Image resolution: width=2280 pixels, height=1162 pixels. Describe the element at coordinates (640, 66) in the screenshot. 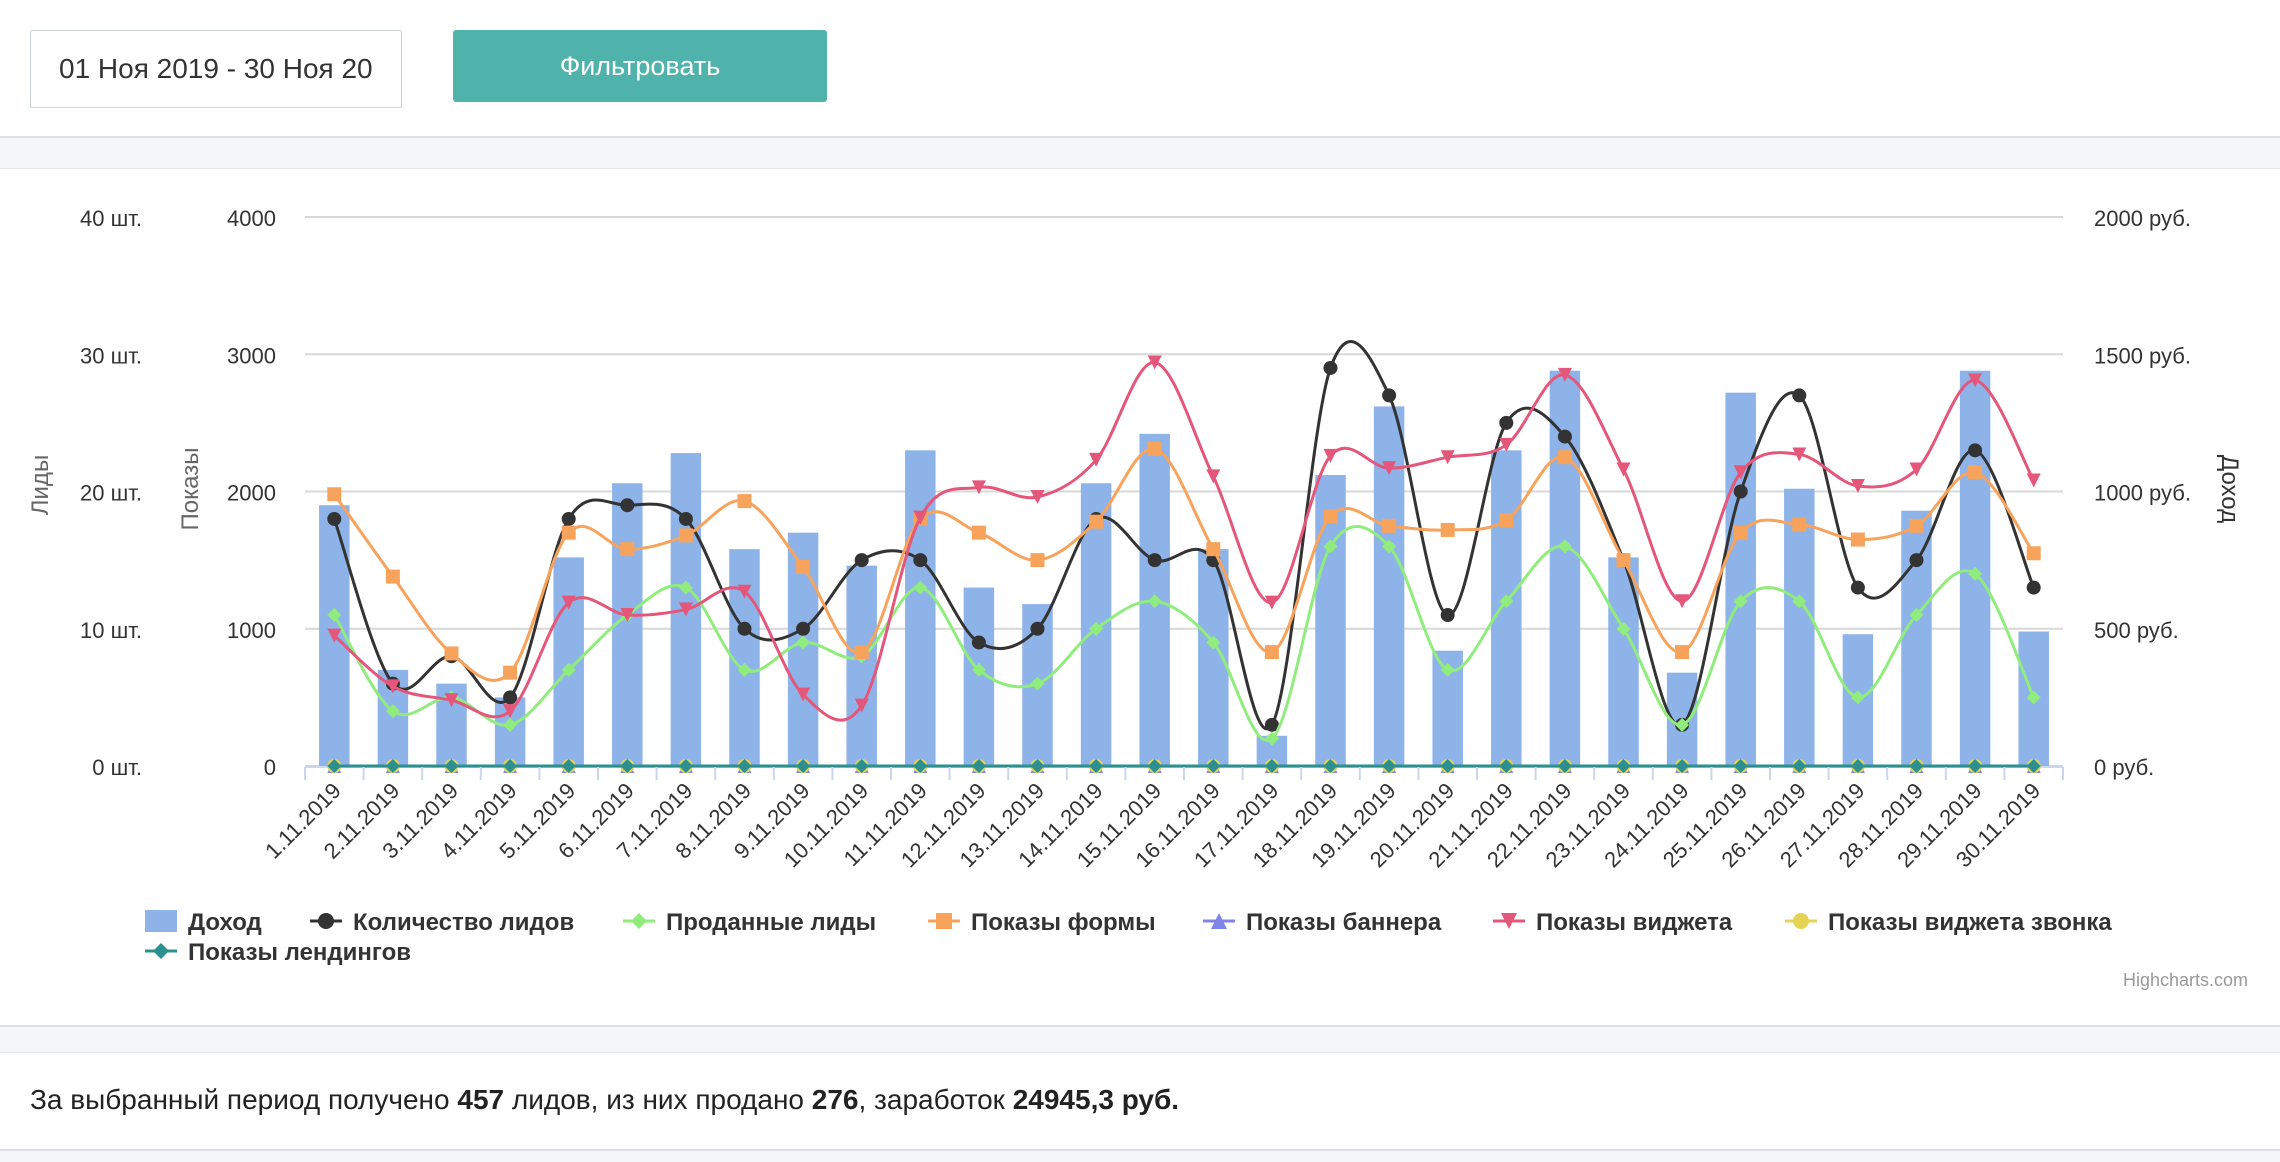

I see `filter-button: Фильтровать` at that location.